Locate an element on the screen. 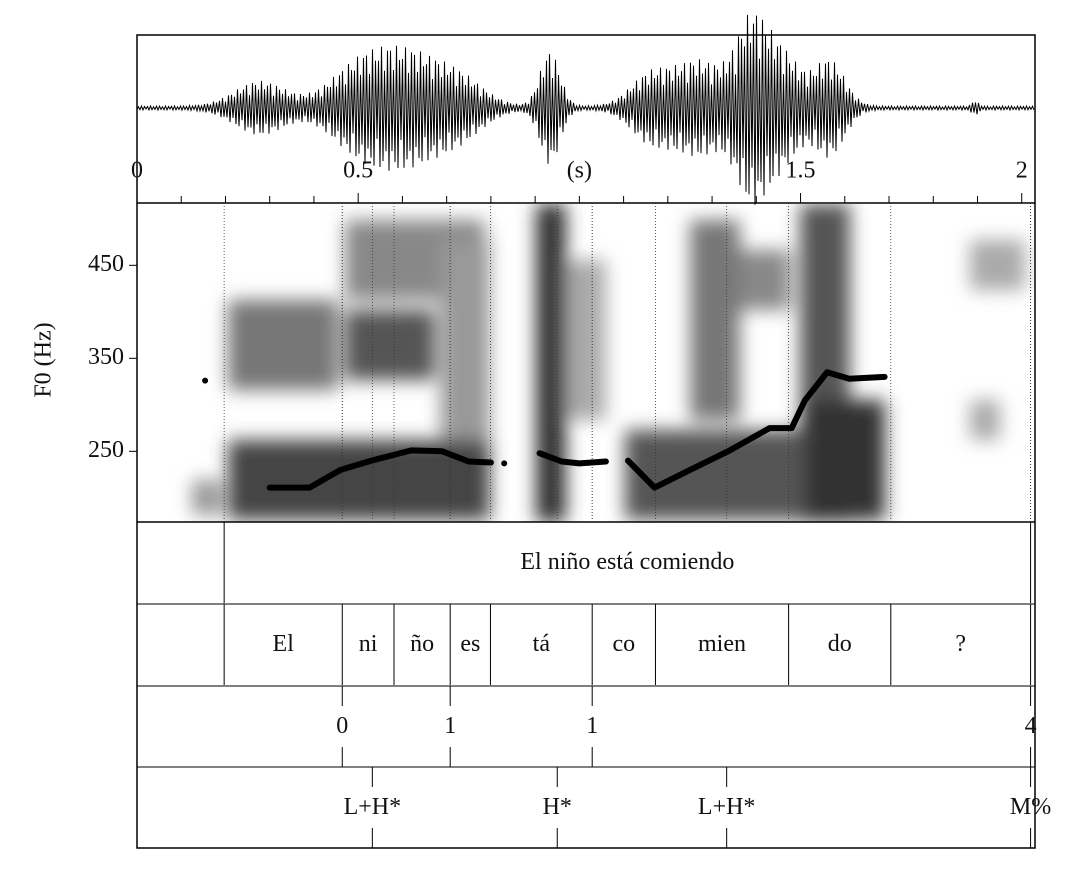  y-tick-label: 250 is located at coordinates (106, 450).